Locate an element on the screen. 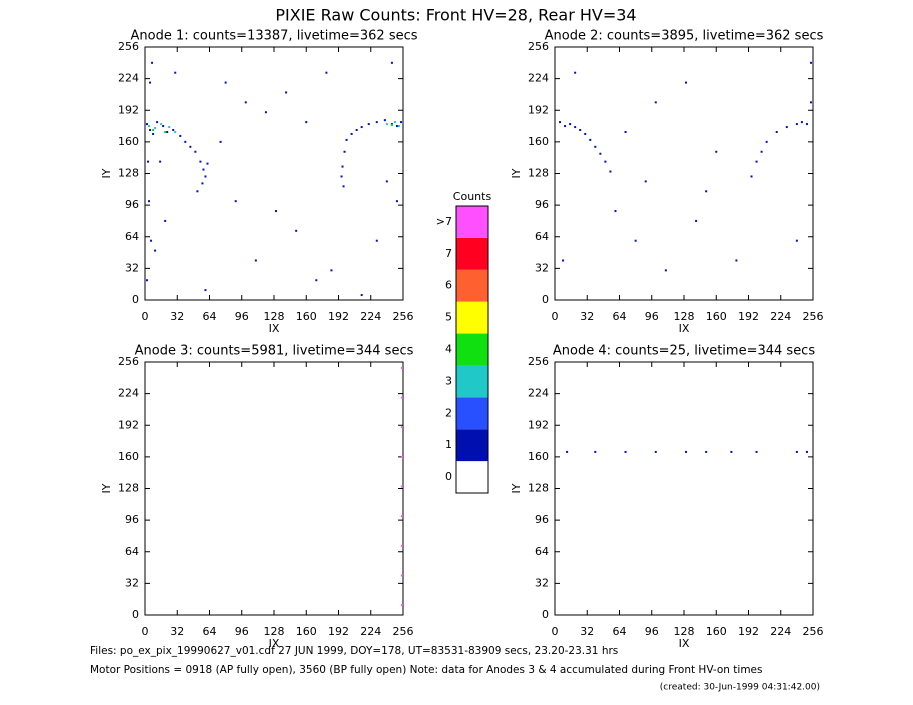 This screenshot has height=705, width=913. x-tick-label: 128 is located at coordinates (274, 316).